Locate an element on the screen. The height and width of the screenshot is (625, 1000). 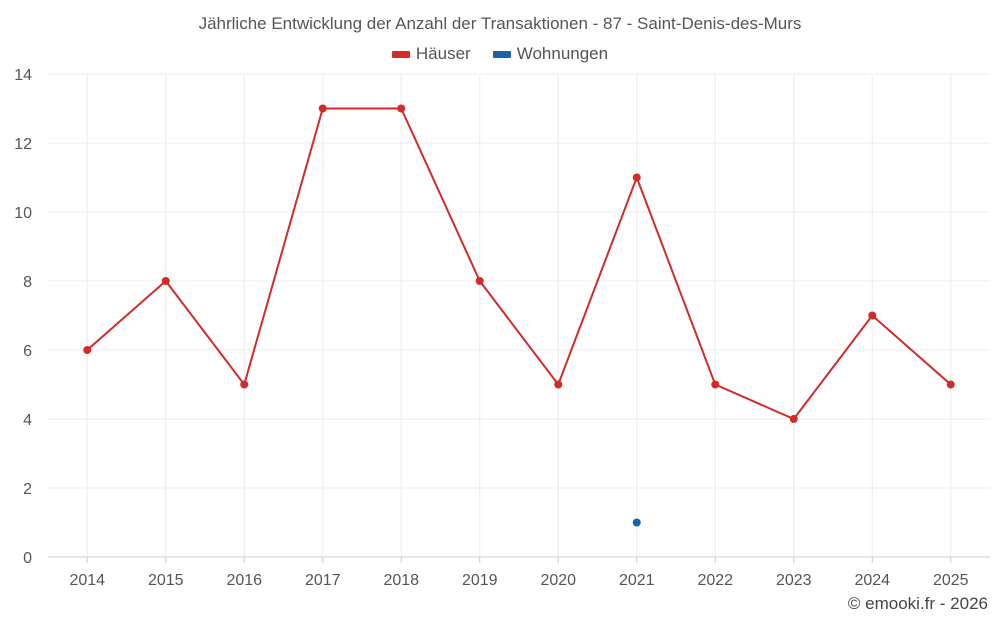
legend-label-wohnungen: Wohnungen is located at coordinates (562, 53).